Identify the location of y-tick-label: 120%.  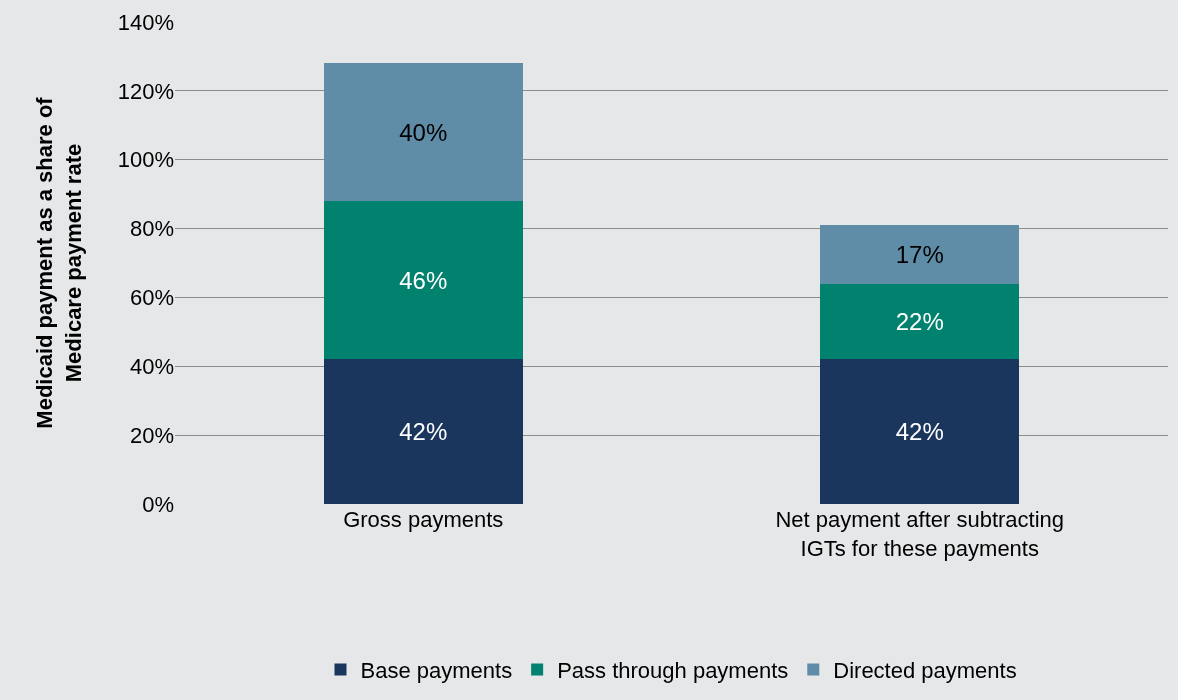
(145, 91).